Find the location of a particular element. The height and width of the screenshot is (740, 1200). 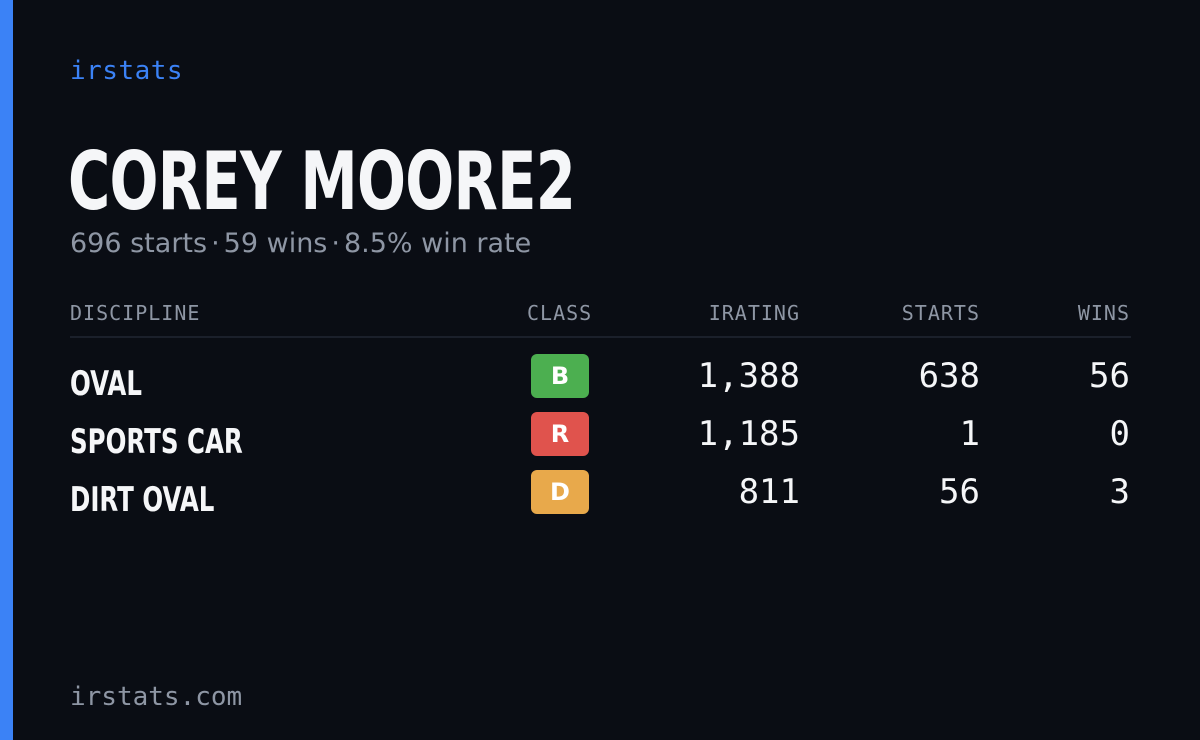

class-badge: R is located at coordinates (560, 434).